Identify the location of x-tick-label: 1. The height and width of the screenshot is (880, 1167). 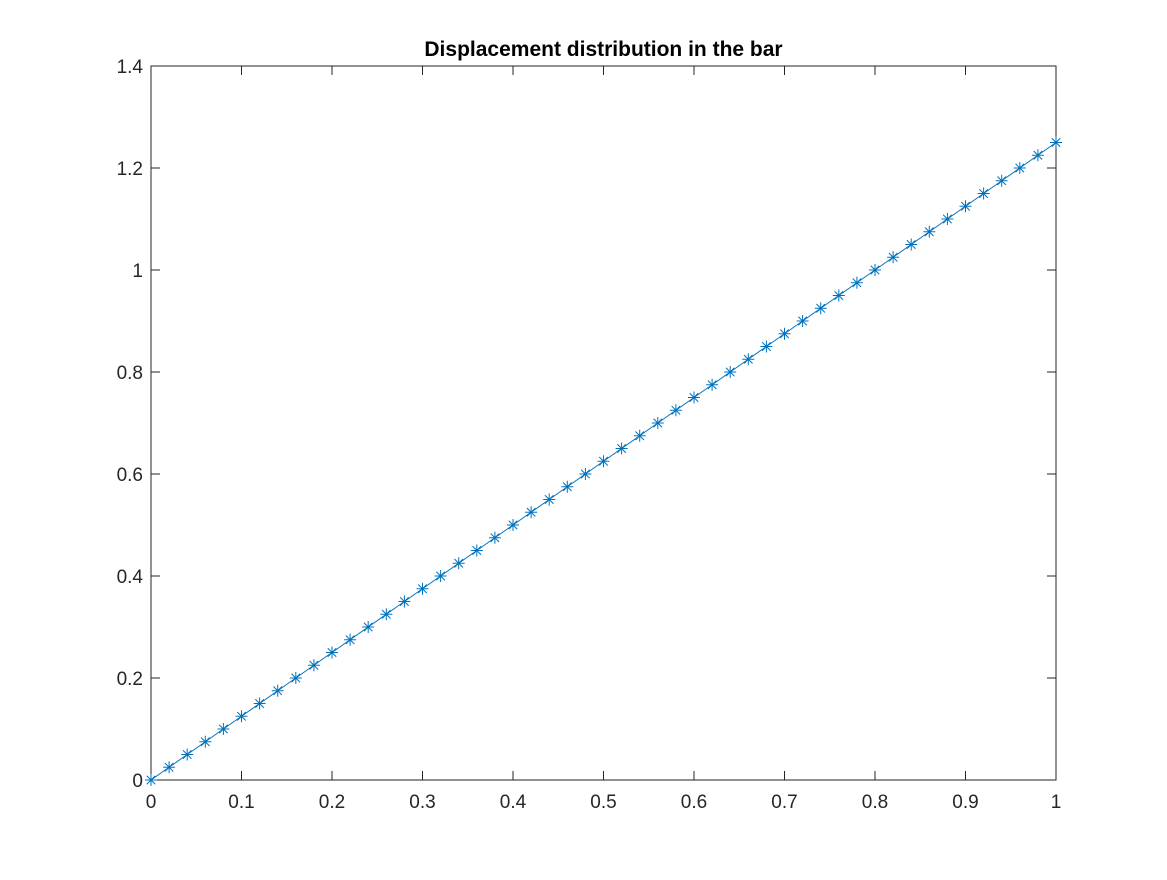
(1056, 802).